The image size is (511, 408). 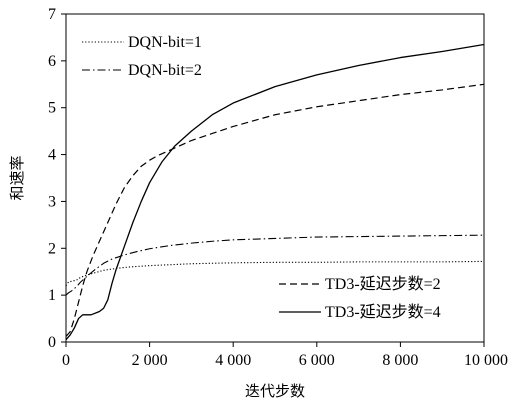 What do you see at coordinates (383, 284) in the screenshot?
I see `legend-label: TD3-延迟步数=2` at bounding box center [383, 284].